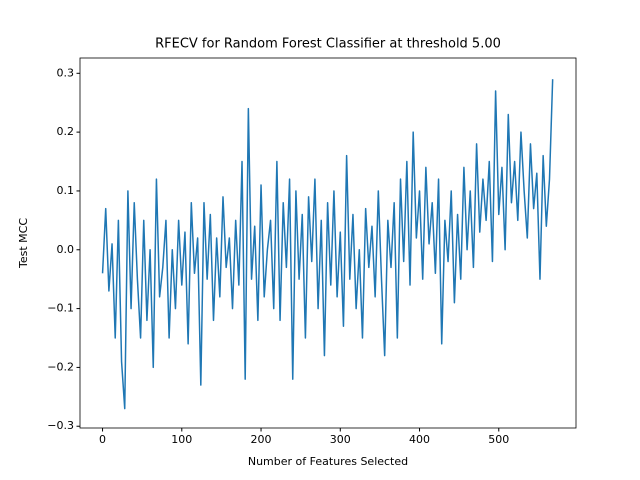  I want to click on x-tick-label: 0, so click(102, 439).